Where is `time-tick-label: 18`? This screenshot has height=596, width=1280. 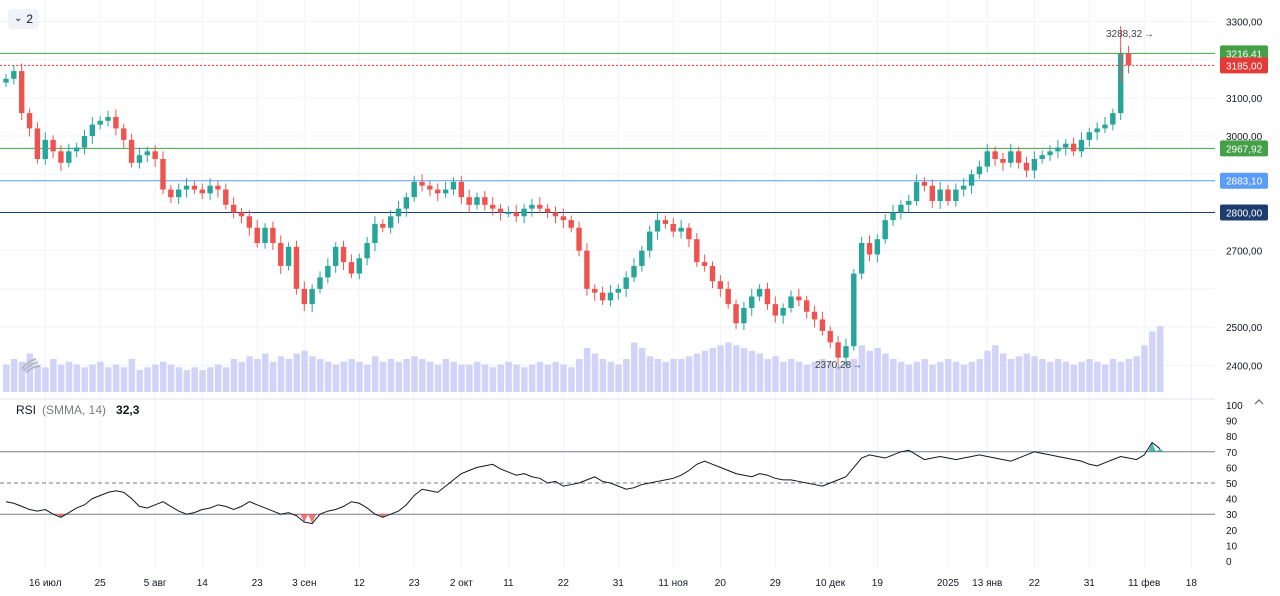 time-tick-label: 18 is located at coordinates (1192, 583).